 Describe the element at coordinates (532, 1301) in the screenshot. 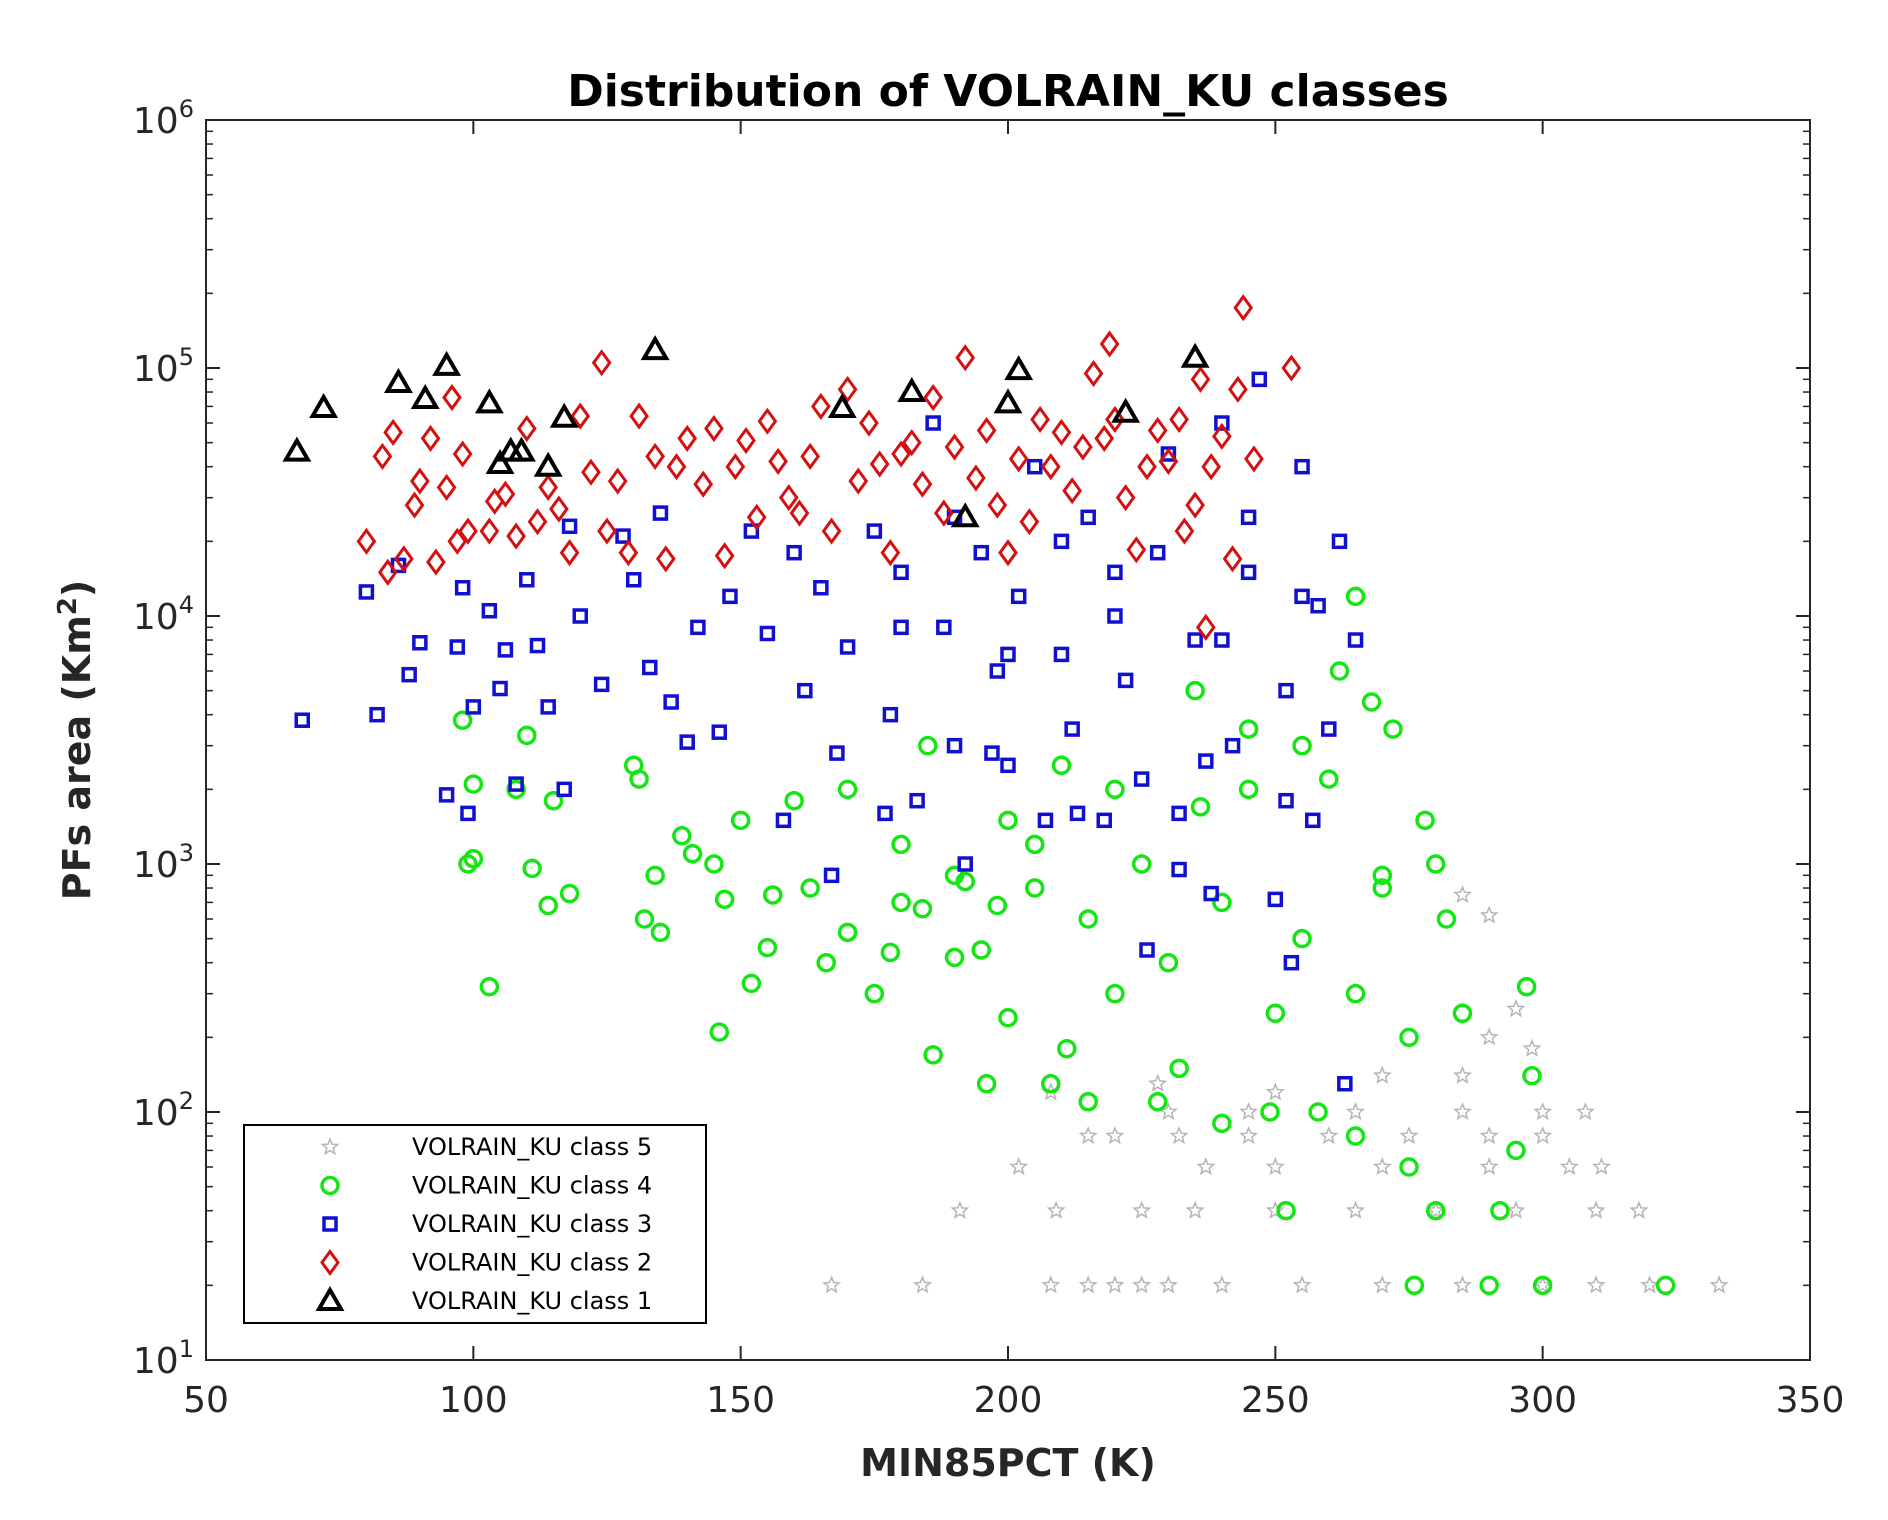

I see `legend-label: VOLRAIN_KU class 1` at that location.